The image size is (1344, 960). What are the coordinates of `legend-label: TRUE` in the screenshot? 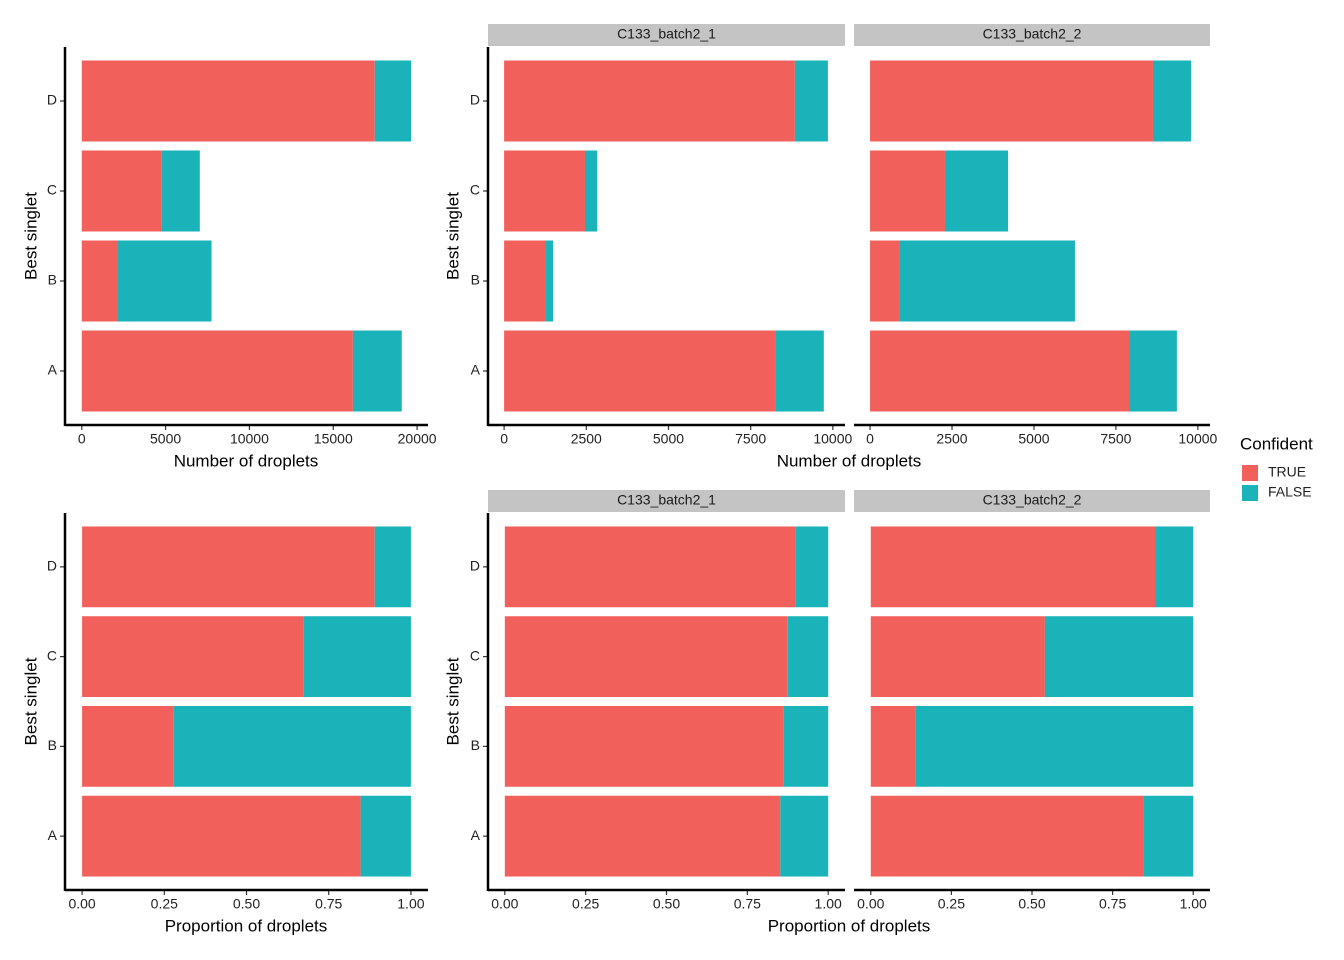 It's located at (1287, 472).